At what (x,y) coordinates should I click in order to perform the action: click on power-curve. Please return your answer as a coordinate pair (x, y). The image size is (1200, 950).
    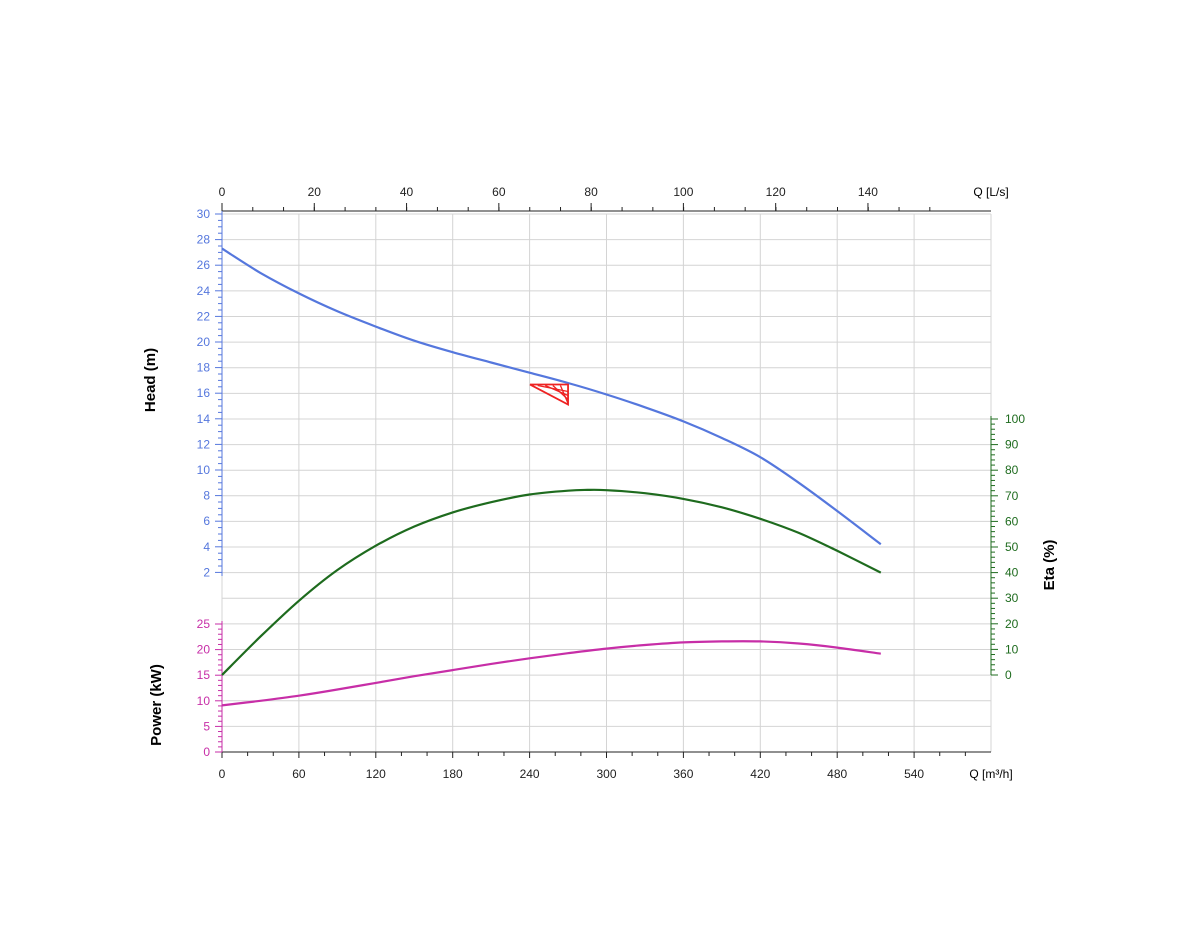
    Looking at the image, I should click on (551, 673).